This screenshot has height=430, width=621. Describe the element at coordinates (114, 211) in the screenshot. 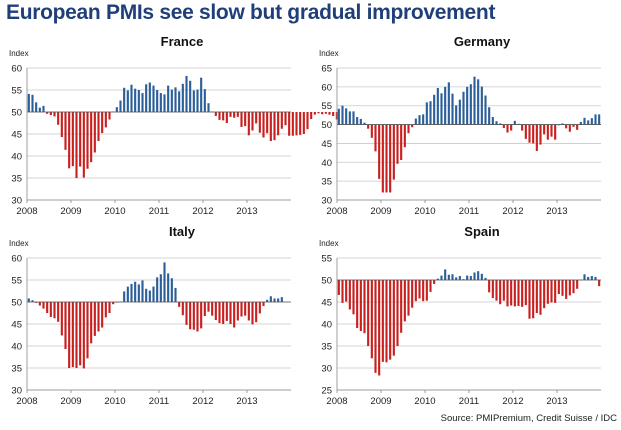

I see `x-tick-label: 2010` at that location.